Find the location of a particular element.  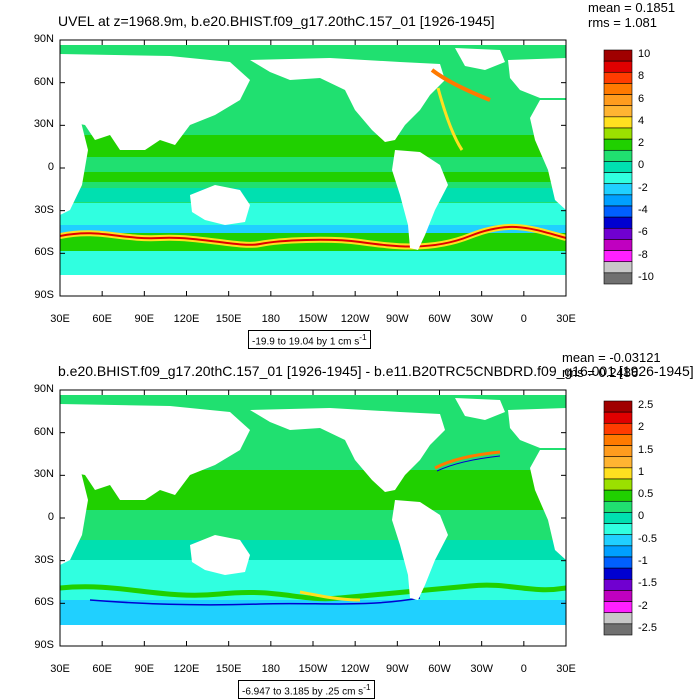

colorbar-label: 2.5 is located at coordinates (646, 405).